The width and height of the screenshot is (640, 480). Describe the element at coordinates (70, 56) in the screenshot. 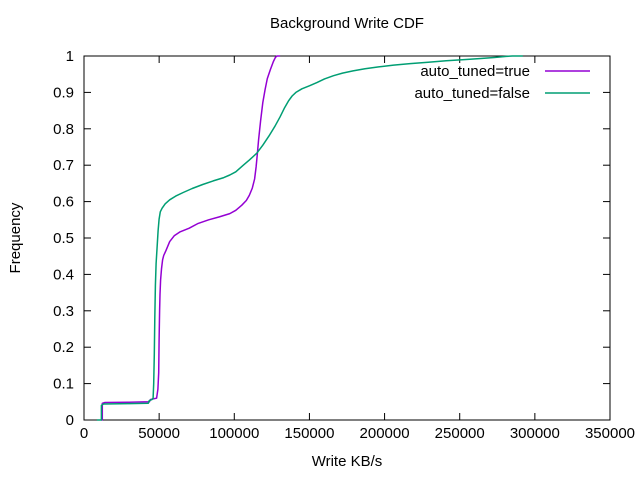

I see `y-tick-label: 1` at that location.